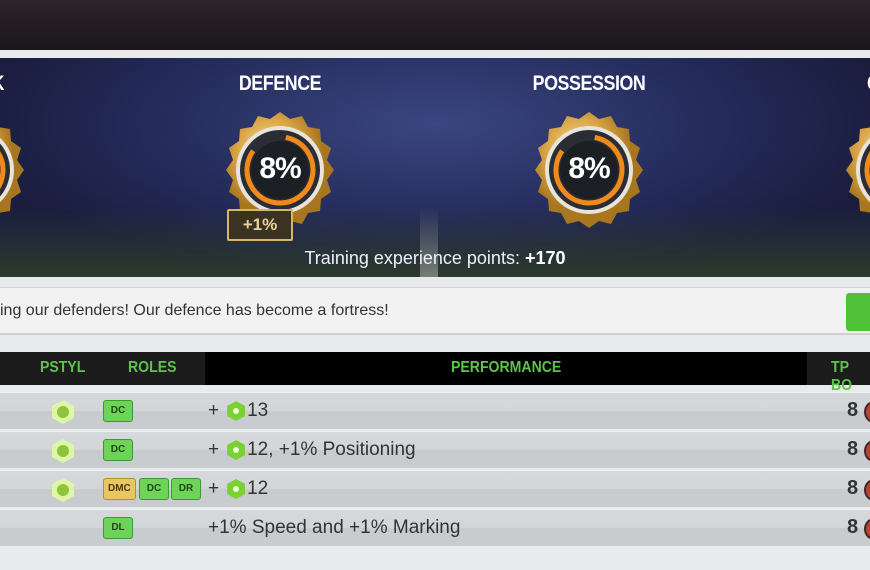  Describe the element at coordinates (118, 528) in the screenshot. I see `role-badge: DL` at that location.